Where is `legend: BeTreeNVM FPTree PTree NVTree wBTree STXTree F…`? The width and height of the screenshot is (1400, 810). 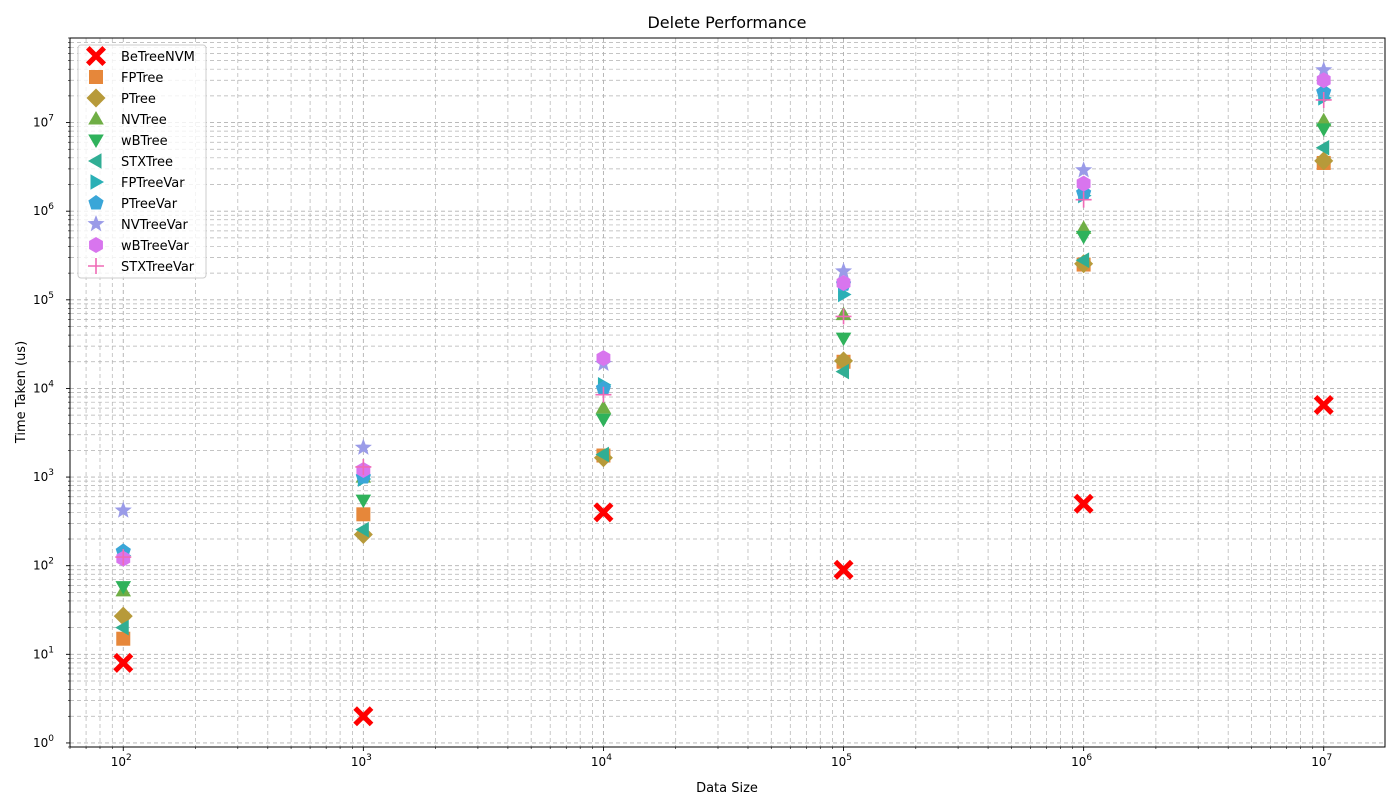 legend: BeTreeNVM FPTree PTree NVTree wBTree STXTree F… is located at coordinates (142, 161).